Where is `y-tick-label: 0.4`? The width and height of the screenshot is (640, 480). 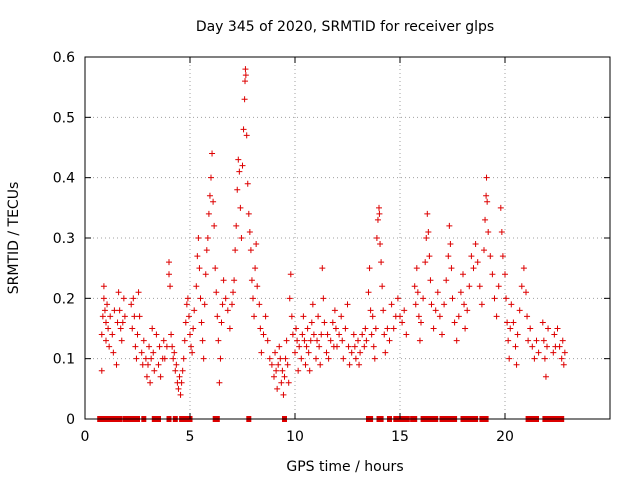 y-tick-label: 0.4 is located at coordinates (64, 179).